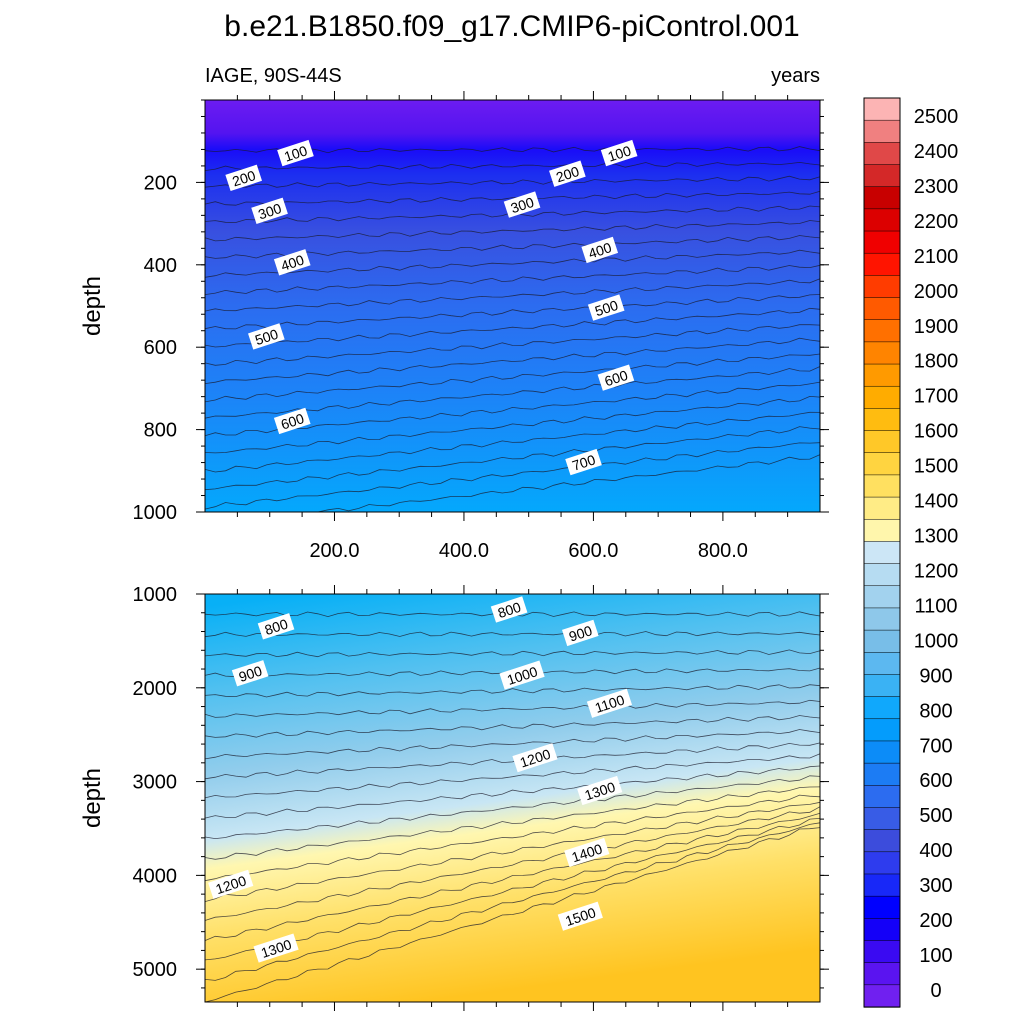 The height and width of the screenshot is (1024, 1024). Describe the element at coordinates (936, 362) in the screenshot. I see `colorbar-label: 1800` at that location.